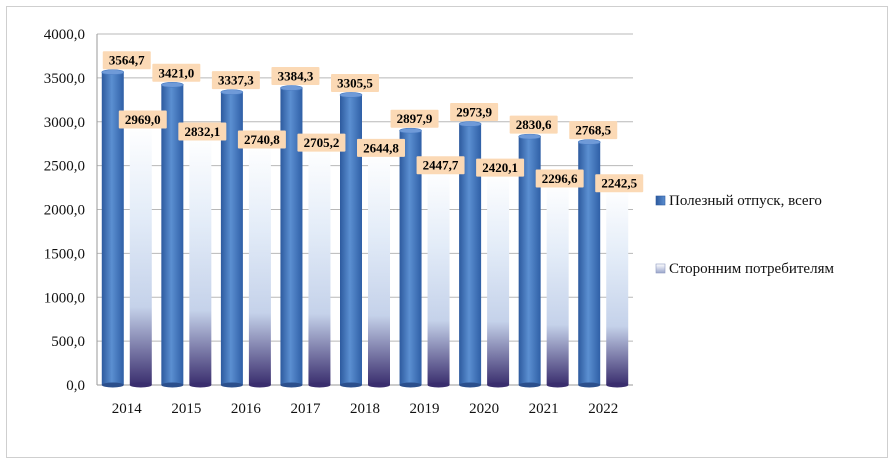  I want to click on data-label-external: 2705,2, so click(321, 142).